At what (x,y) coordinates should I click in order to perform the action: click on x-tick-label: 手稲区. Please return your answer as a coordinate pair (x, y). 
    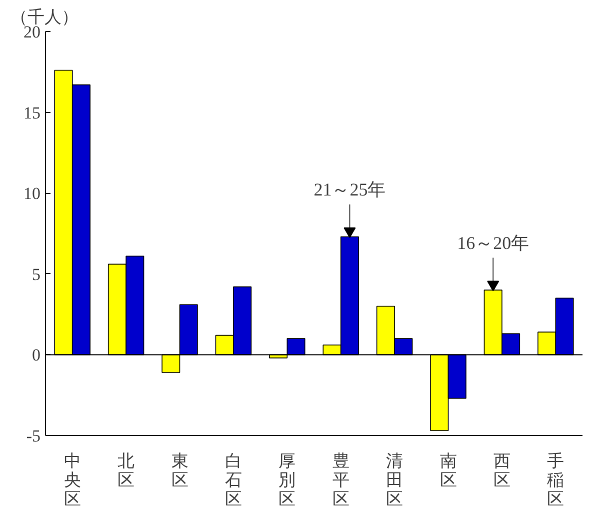
    Looking at the image, I should click on (555, 480).